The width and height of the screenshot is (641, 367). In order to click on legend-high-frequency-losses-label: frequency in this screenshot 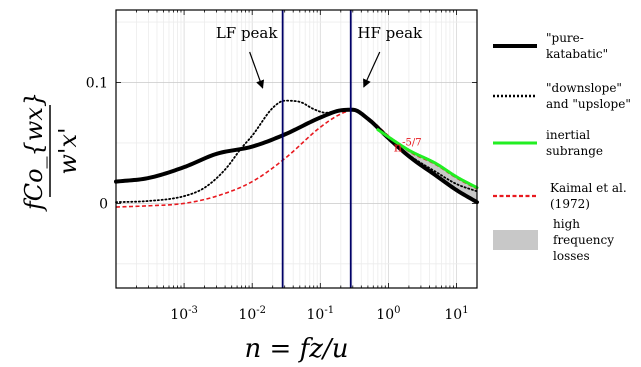, I will do `click(583, 240)`.